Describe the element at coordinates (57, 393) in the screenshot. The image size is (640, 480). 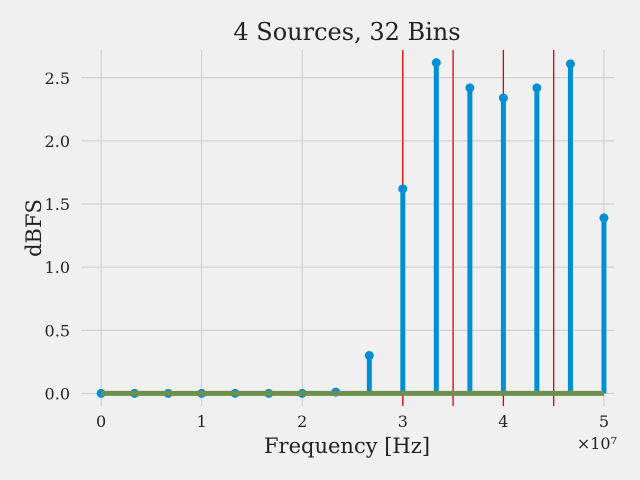
I see `y-tick-label: 0.0` at that location.